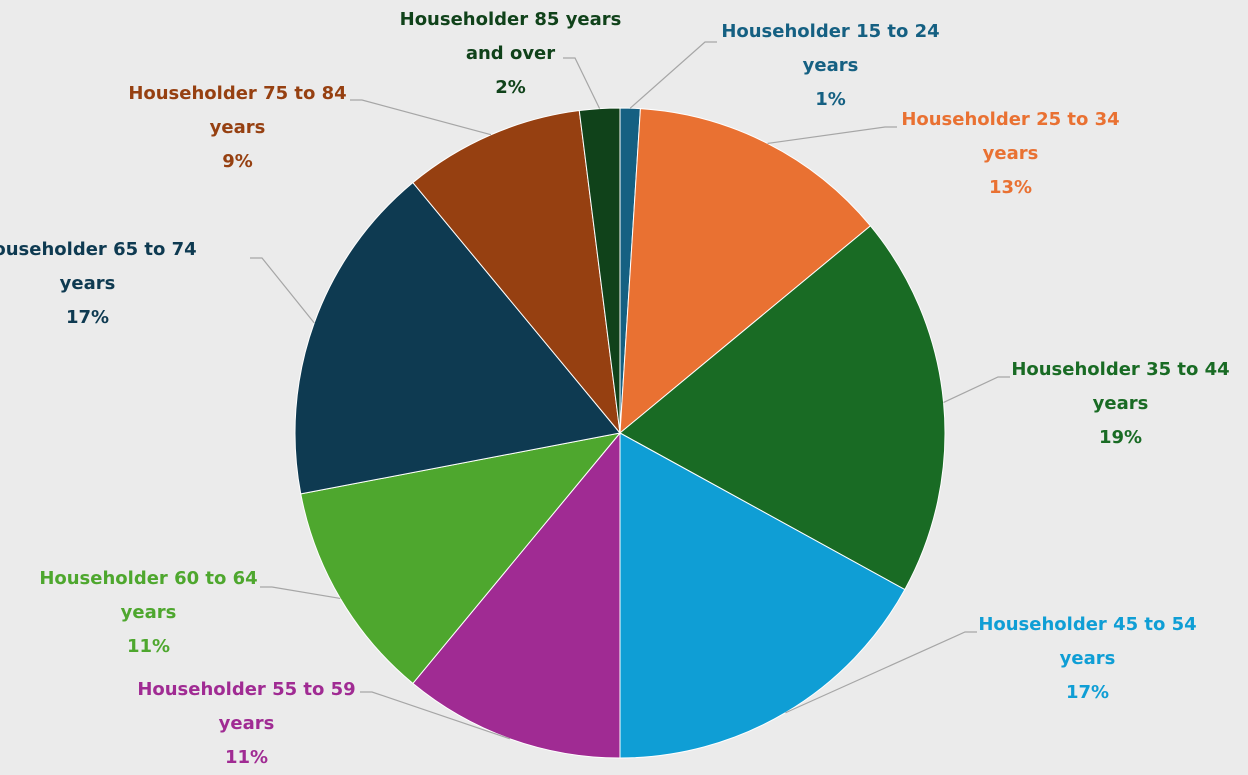 Image resolution: width=1248 pixels, height=775 pixels. I want to click on slice-value: 19%, so click(1120, 437).